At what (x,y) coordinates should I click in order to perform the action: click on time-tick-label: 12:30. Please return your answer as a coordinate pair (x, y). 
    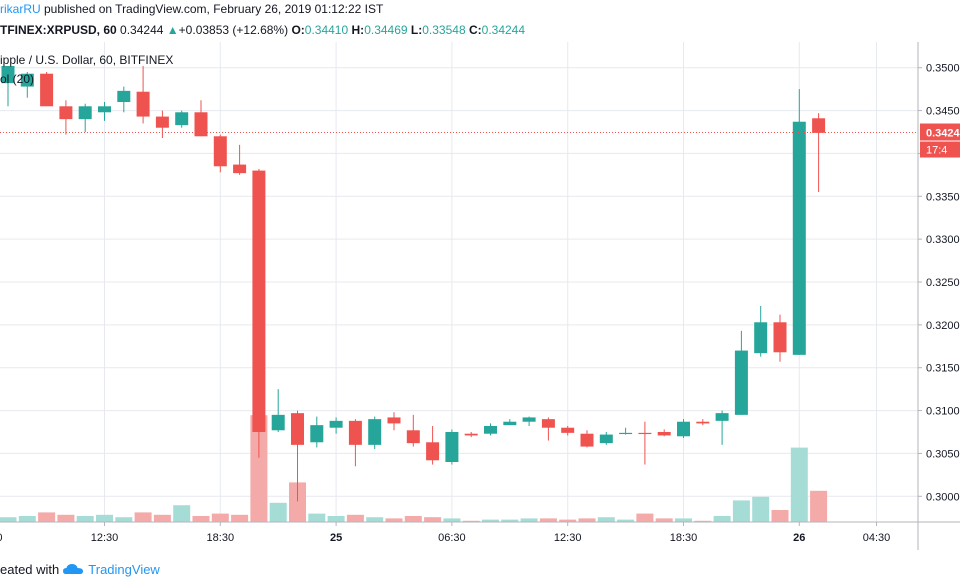
    Looking at the image, I should click on (568, 538).